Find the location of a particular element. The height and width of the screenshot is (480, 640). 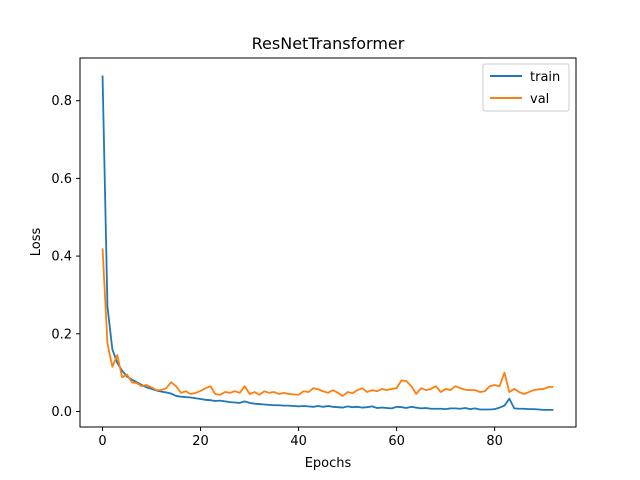

y-tick-label: 0.4 is located at coordinates (61, 257).